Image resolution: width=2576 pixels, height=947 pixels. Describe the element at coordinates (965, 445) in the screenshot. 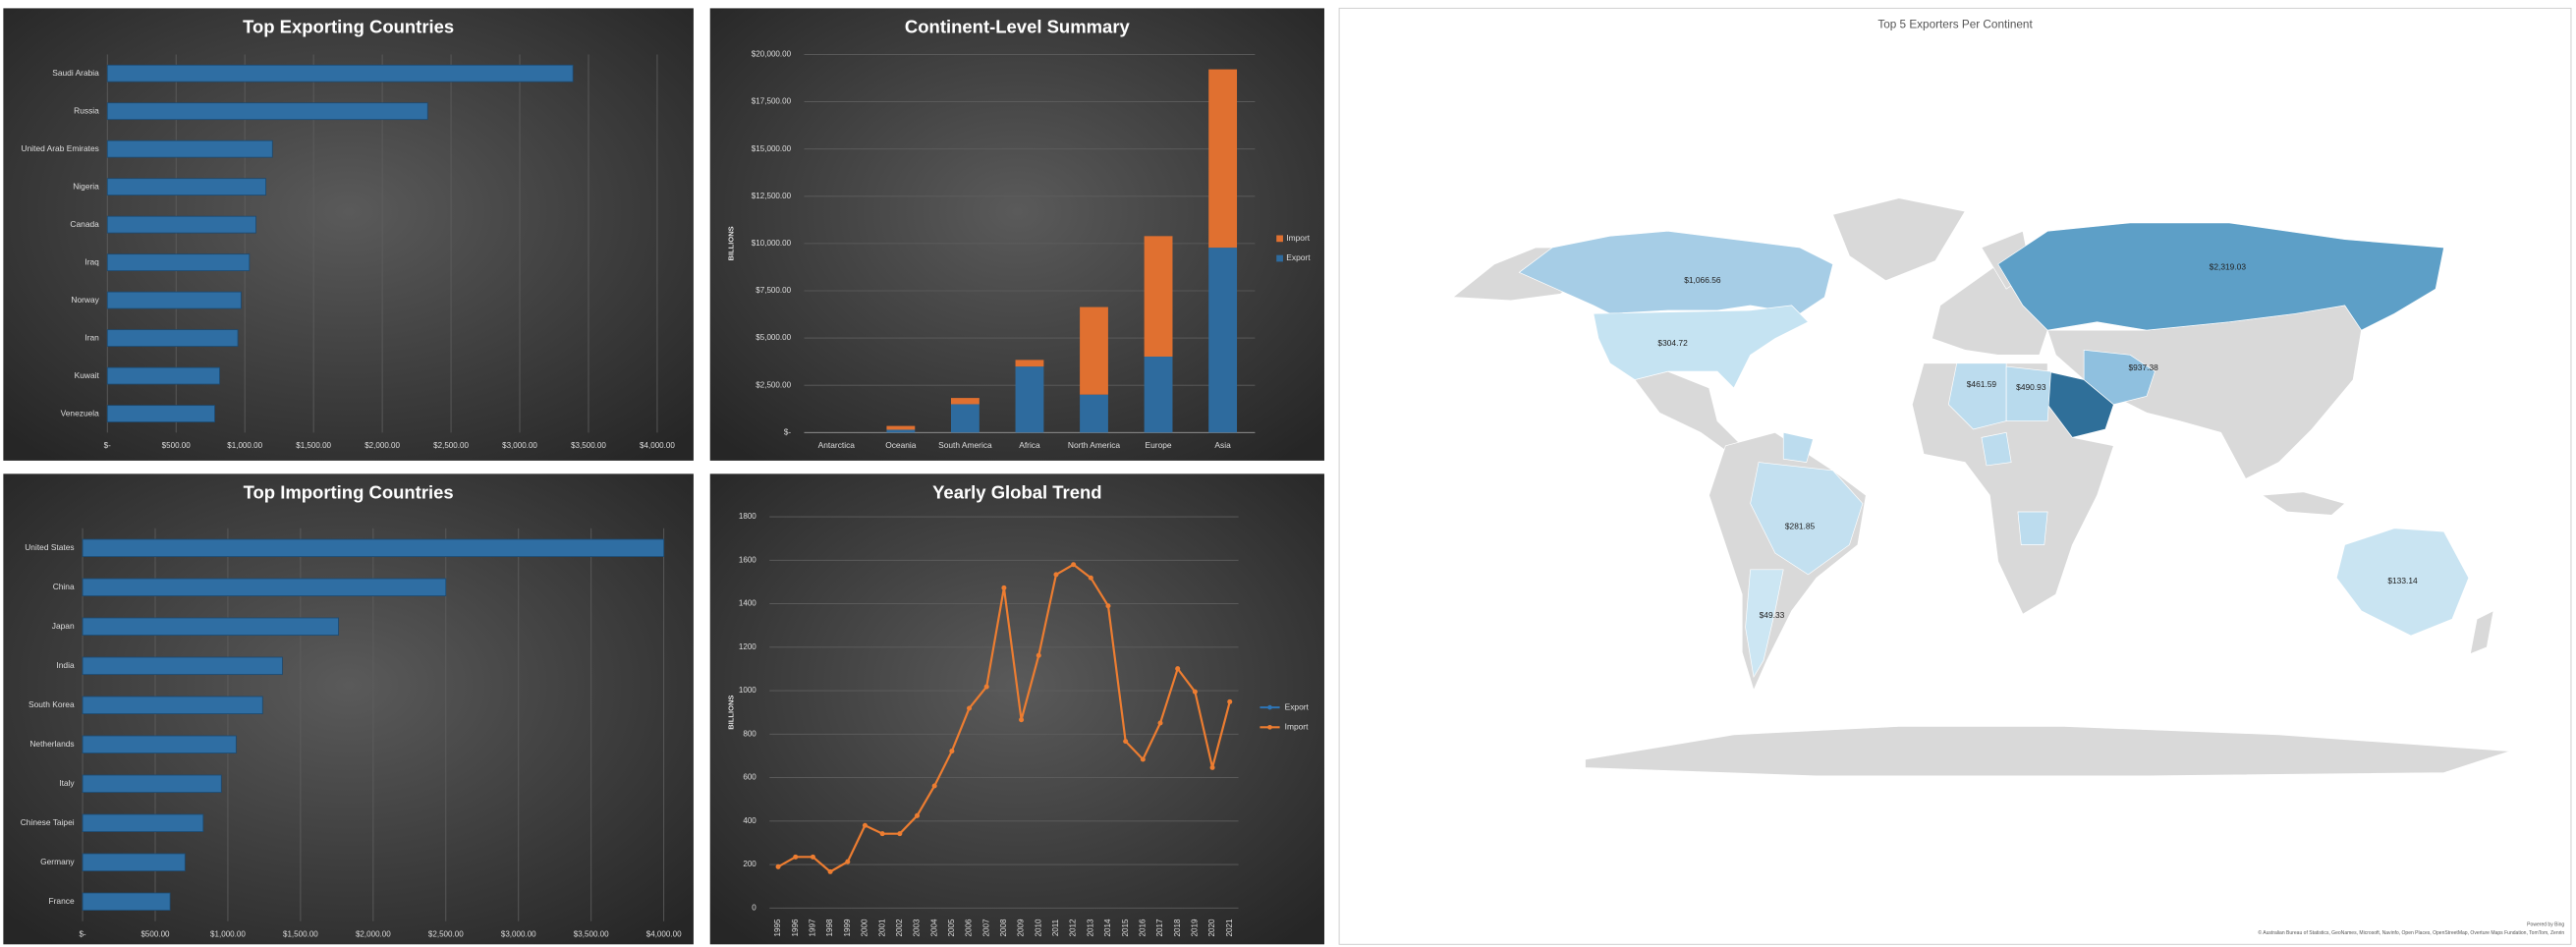

I see `x-tick-label: South America` at that location.